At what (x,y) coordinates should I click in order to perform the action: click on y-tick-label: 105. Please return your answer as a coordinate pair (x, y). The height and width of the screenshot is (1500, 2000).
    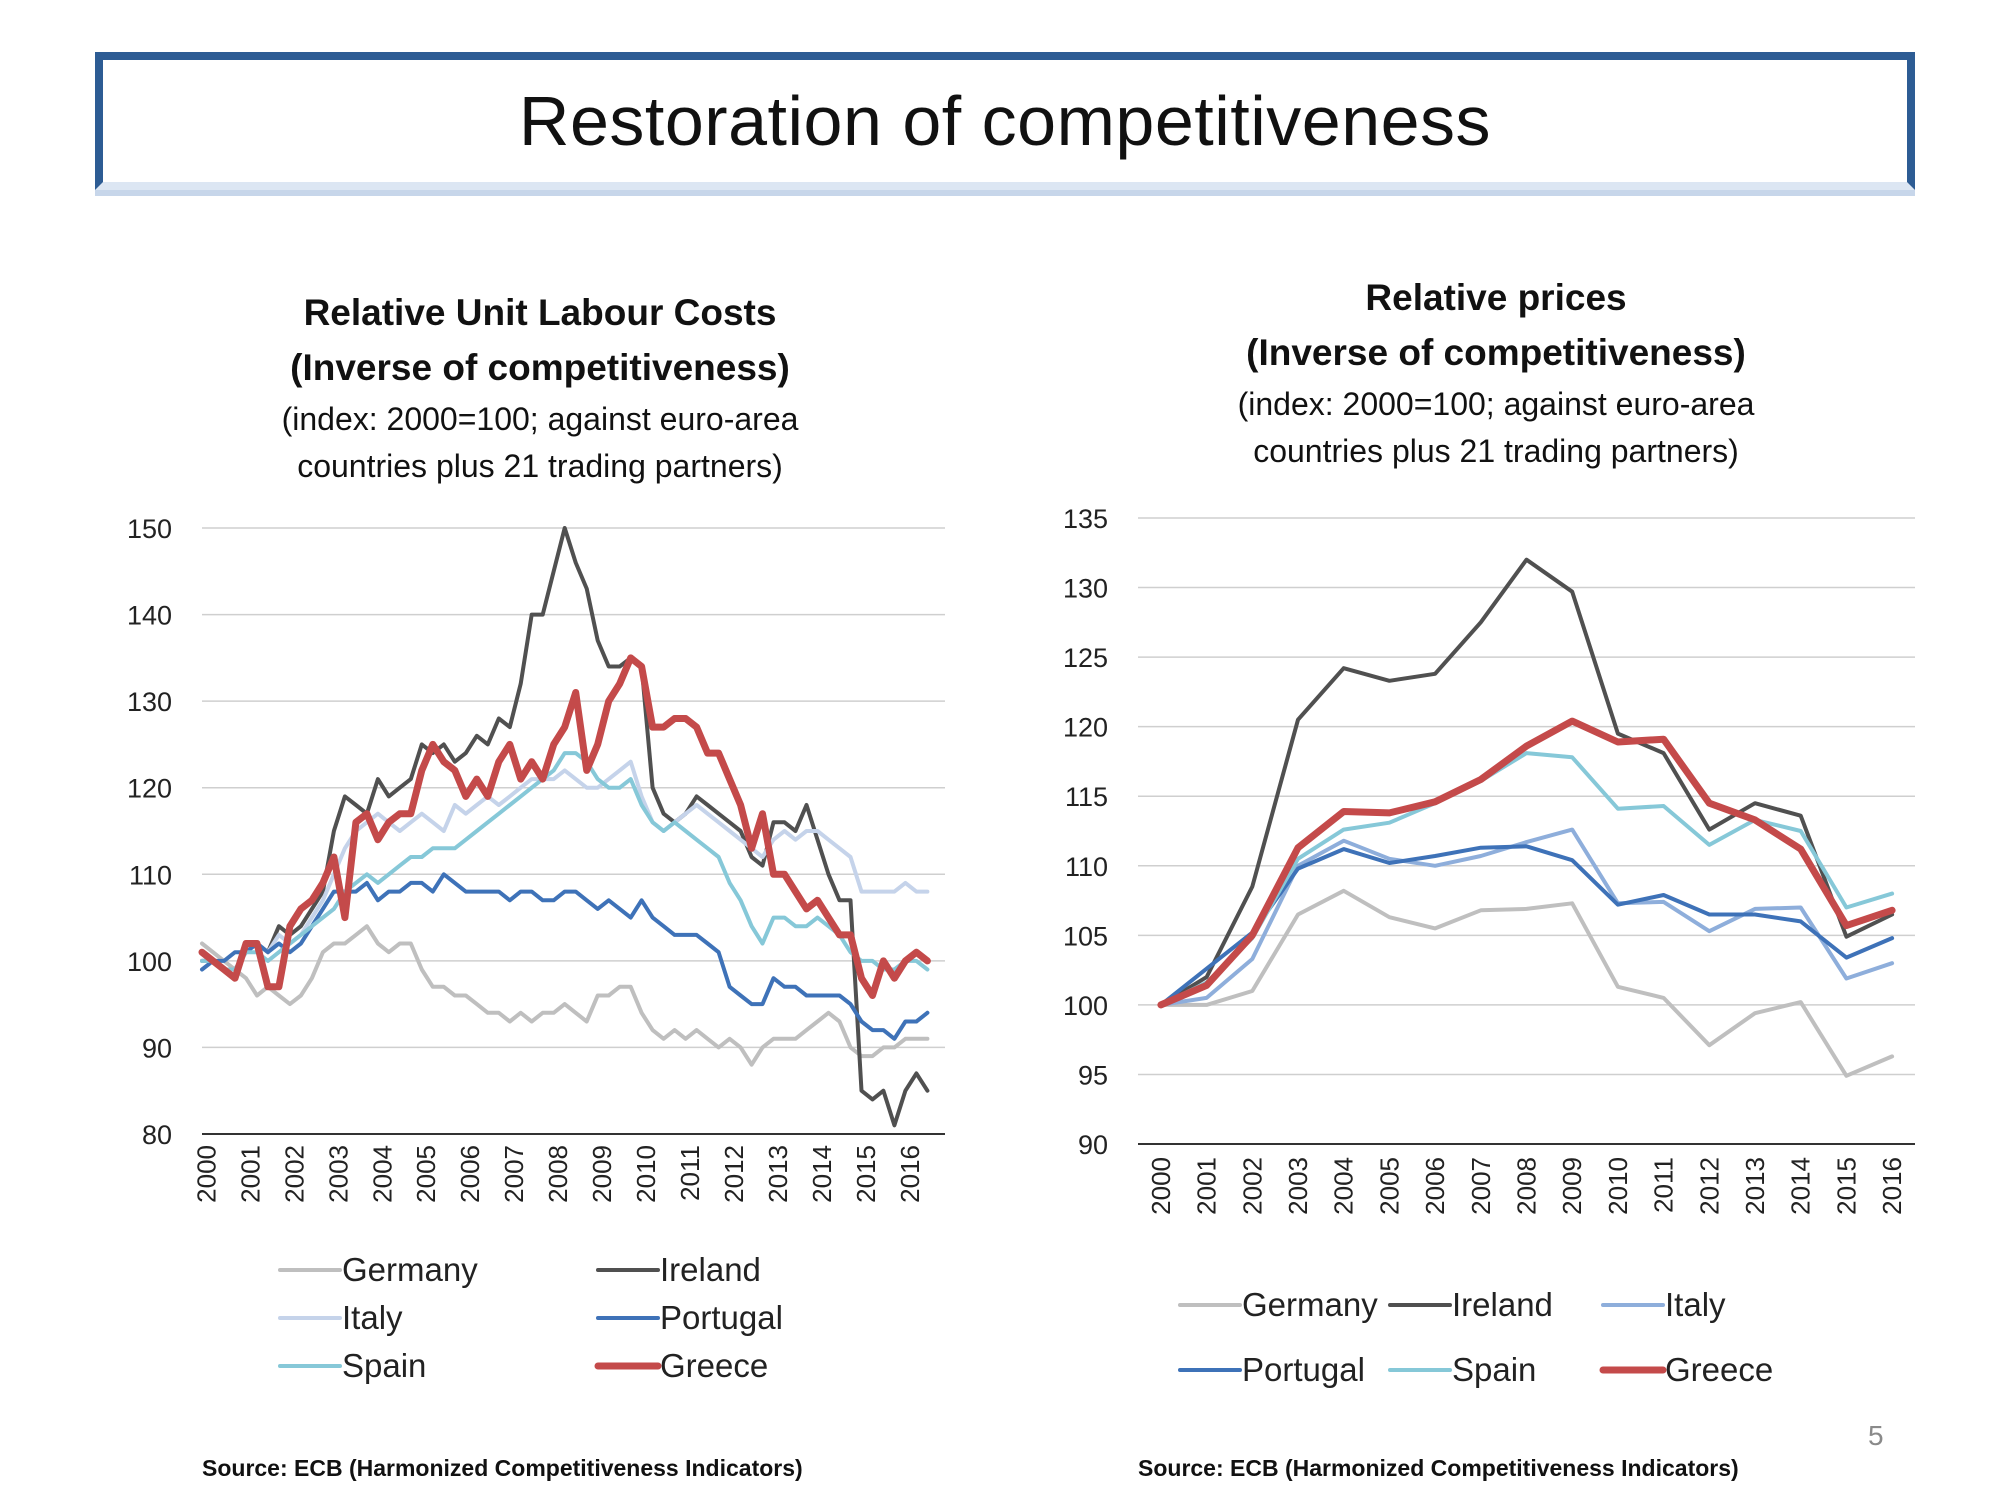
    Looking at the image, I should click on (1085, 936).